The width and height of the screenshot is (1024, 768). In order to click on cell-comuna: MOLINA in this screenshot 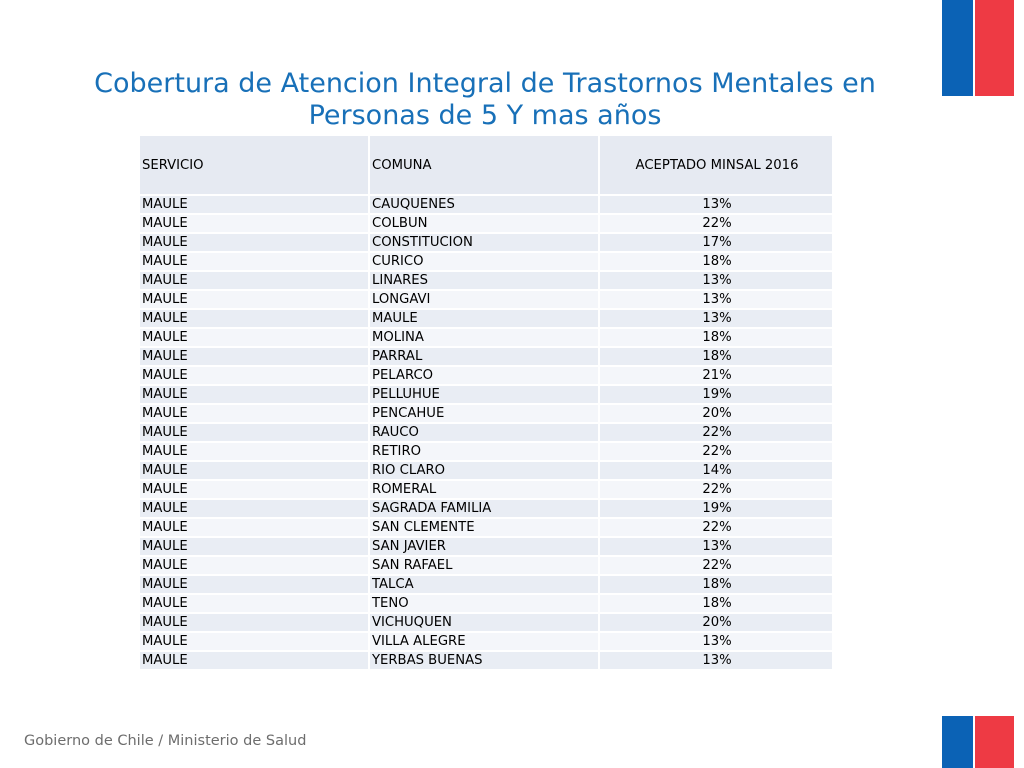, I will do `click(484, 337)`.